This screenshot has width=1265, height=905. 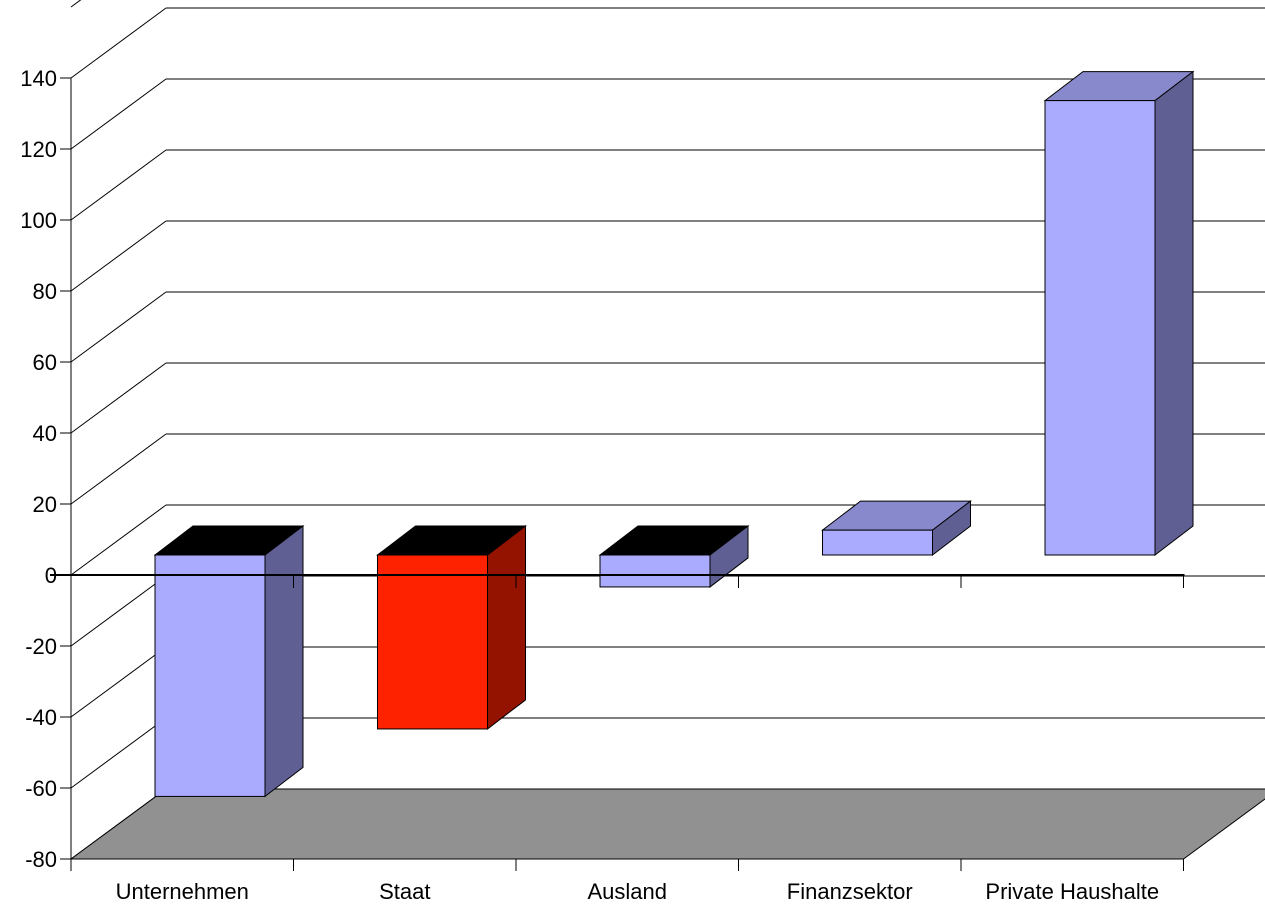 What do you see at coordinates (41, 788) in the screenshot?
I see `y-tick-label: -60` at bounding box center [41, 788].